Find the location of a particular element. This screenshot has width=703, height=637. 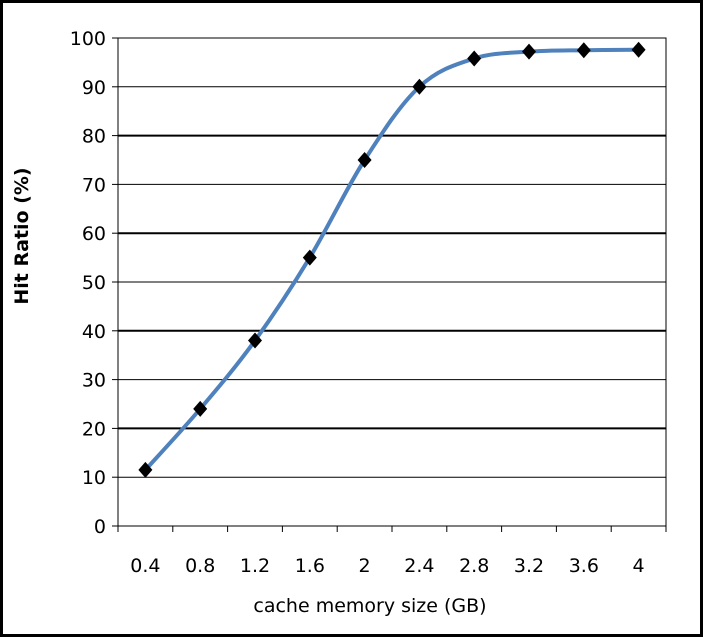

x-tick-label: 2.8 is located at coordinates (474, 566).